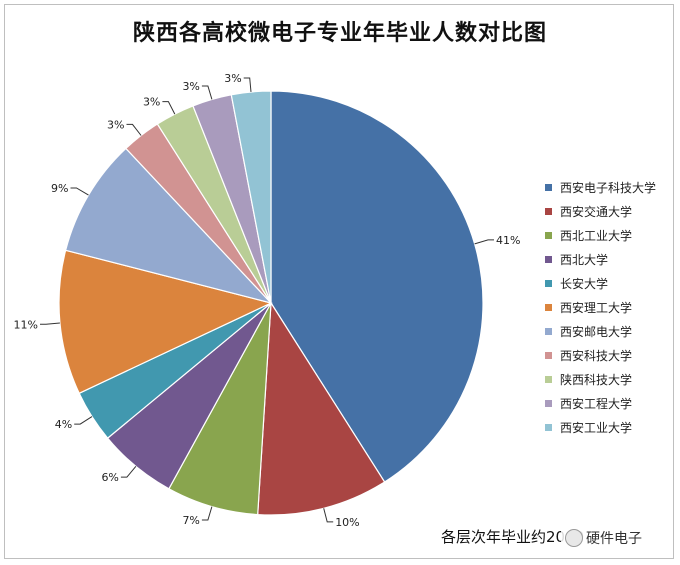 This screenshot has width=680, height=565. What do you see at coordinates (513, 537) in the screenshot?
I see `chart-annotation: 各层次年毕业约2000` at bounding box center [513, 537].